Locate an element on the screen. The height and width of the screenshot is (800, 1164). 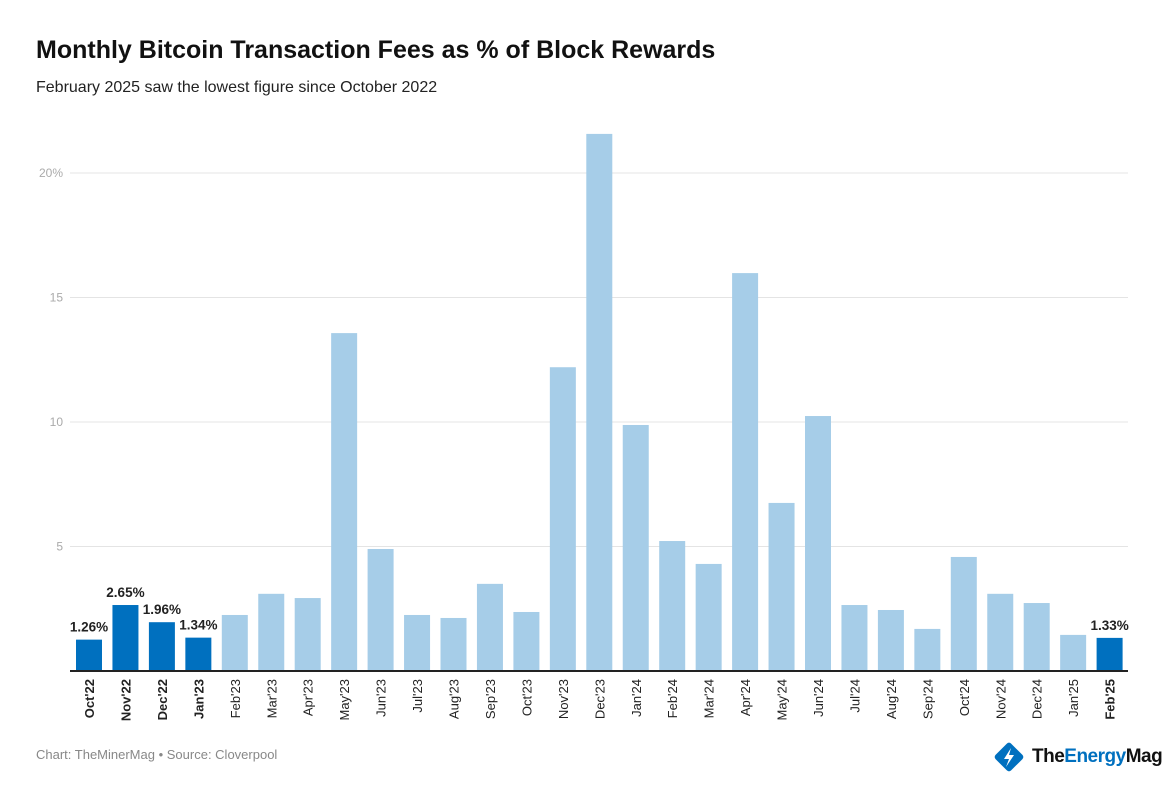
y-tick-label: 10 is located at coordinates (57, 422).